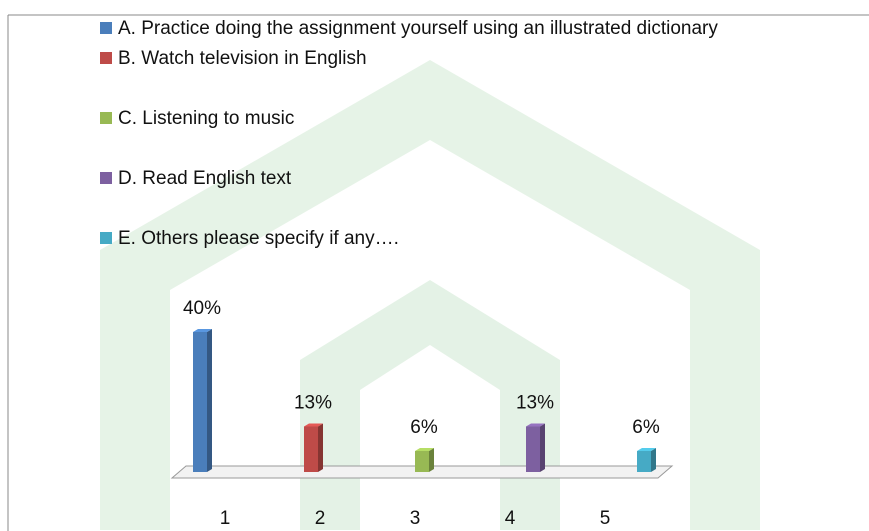  I want to click on watermark-shape, so click(430, 405).